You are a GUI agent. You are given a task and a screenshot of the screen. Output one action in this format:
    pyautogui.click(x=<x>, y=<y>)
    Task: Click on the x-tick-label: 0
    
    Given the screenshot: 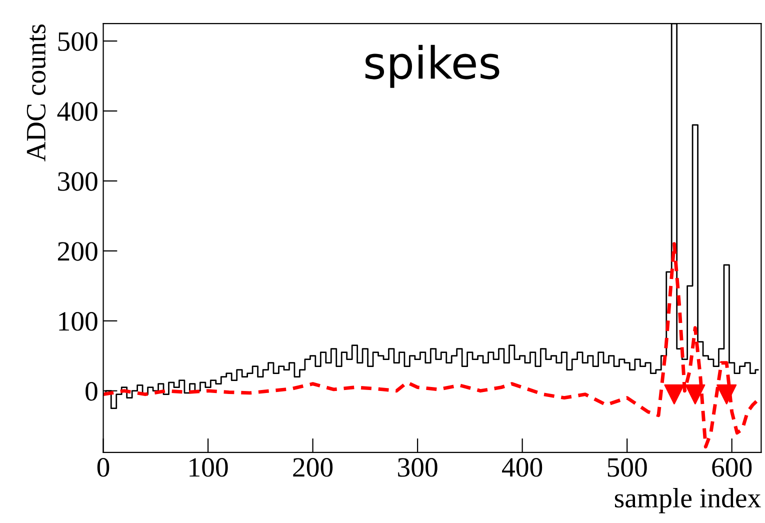 What is the action you would take?
    pyautogui.click(x=103, y=467)
    